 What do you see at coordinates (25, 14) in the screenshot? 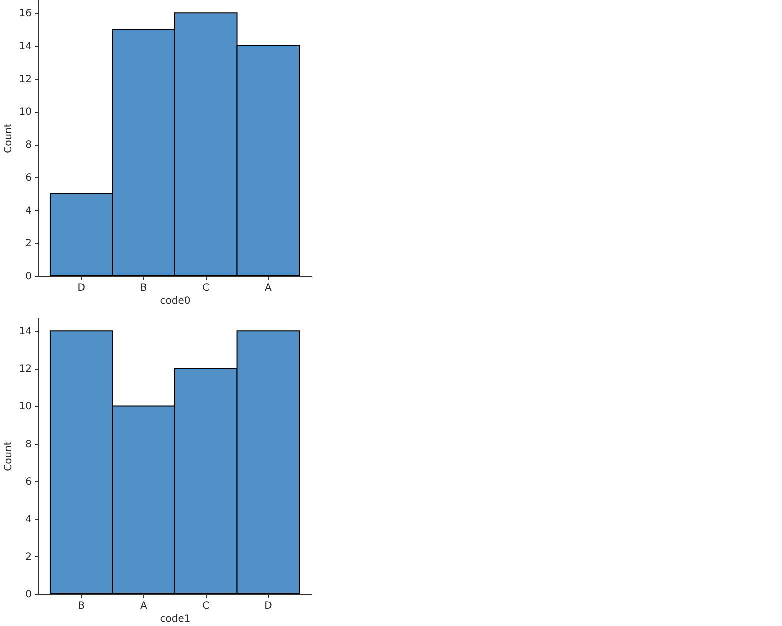
I see `y-tick-label: 16` at bounding box center [25, 14].